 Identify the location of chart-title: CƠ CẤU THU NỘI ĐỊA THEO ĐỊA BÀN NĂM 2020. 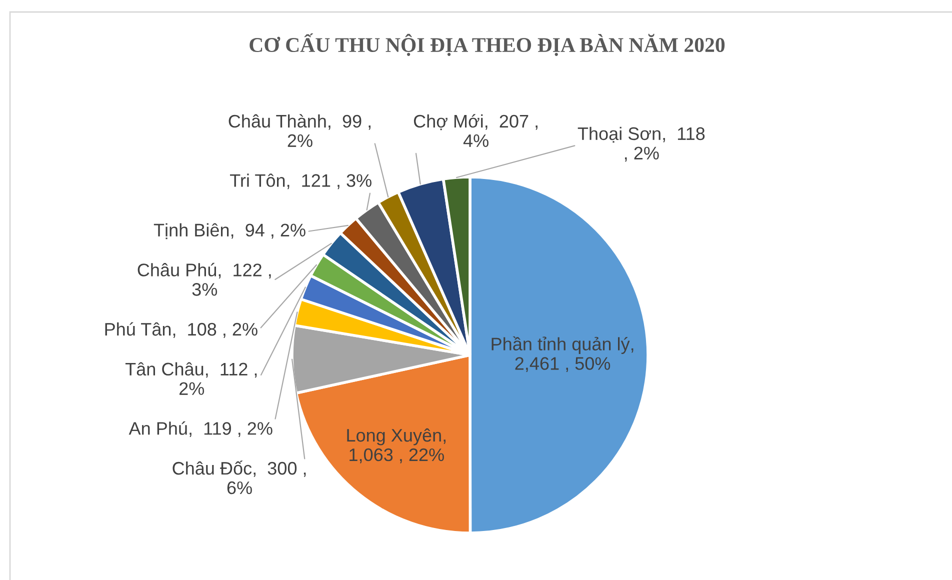
(487, 44).